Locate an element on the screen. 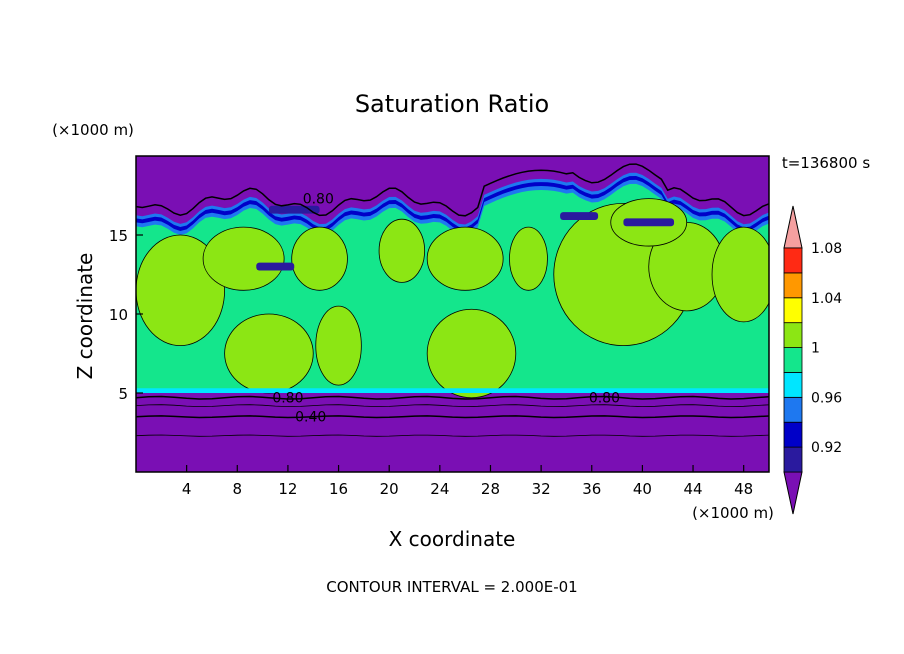  contour-line-lowest is located at coordinates (452, 435).